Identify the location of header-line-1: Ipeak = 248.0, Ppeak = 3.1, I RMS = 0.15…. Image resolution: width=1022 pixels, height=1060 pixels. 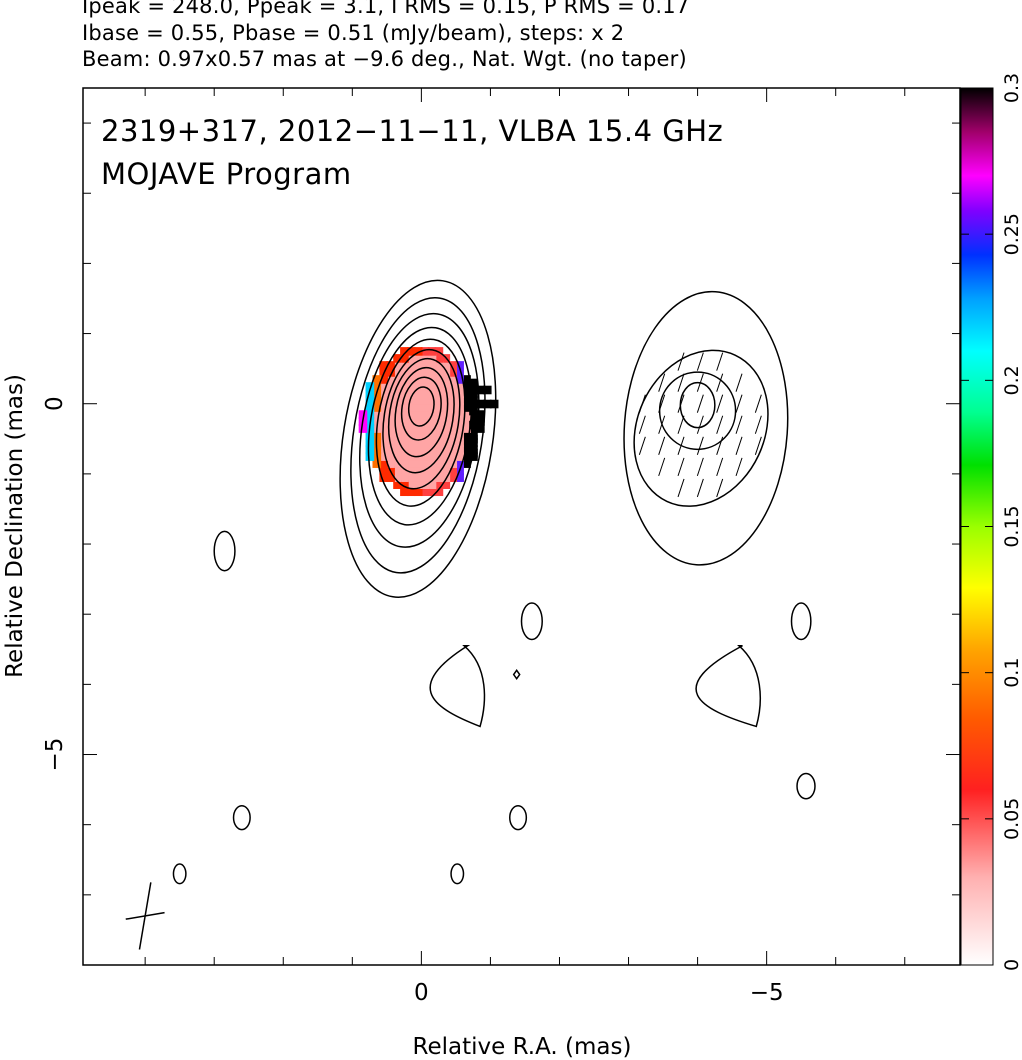
(386, 9).